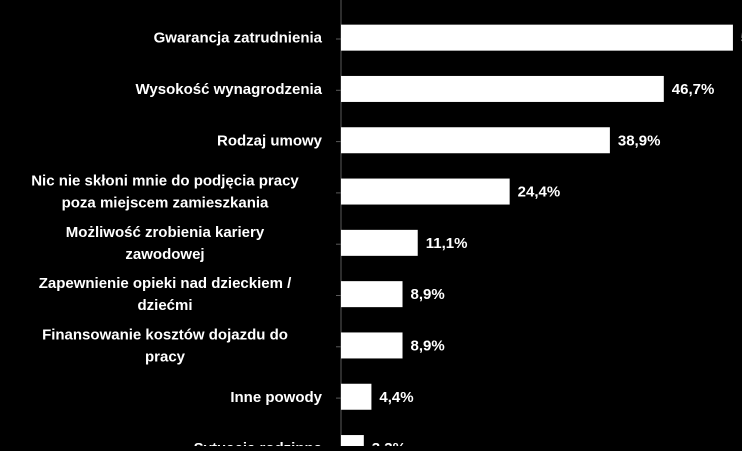 The width and height of the screenshot is (742, 451). Describe the element at coordinates (447, 243) in the screenshot. I see `data-label-5: 11,1%` at that location.